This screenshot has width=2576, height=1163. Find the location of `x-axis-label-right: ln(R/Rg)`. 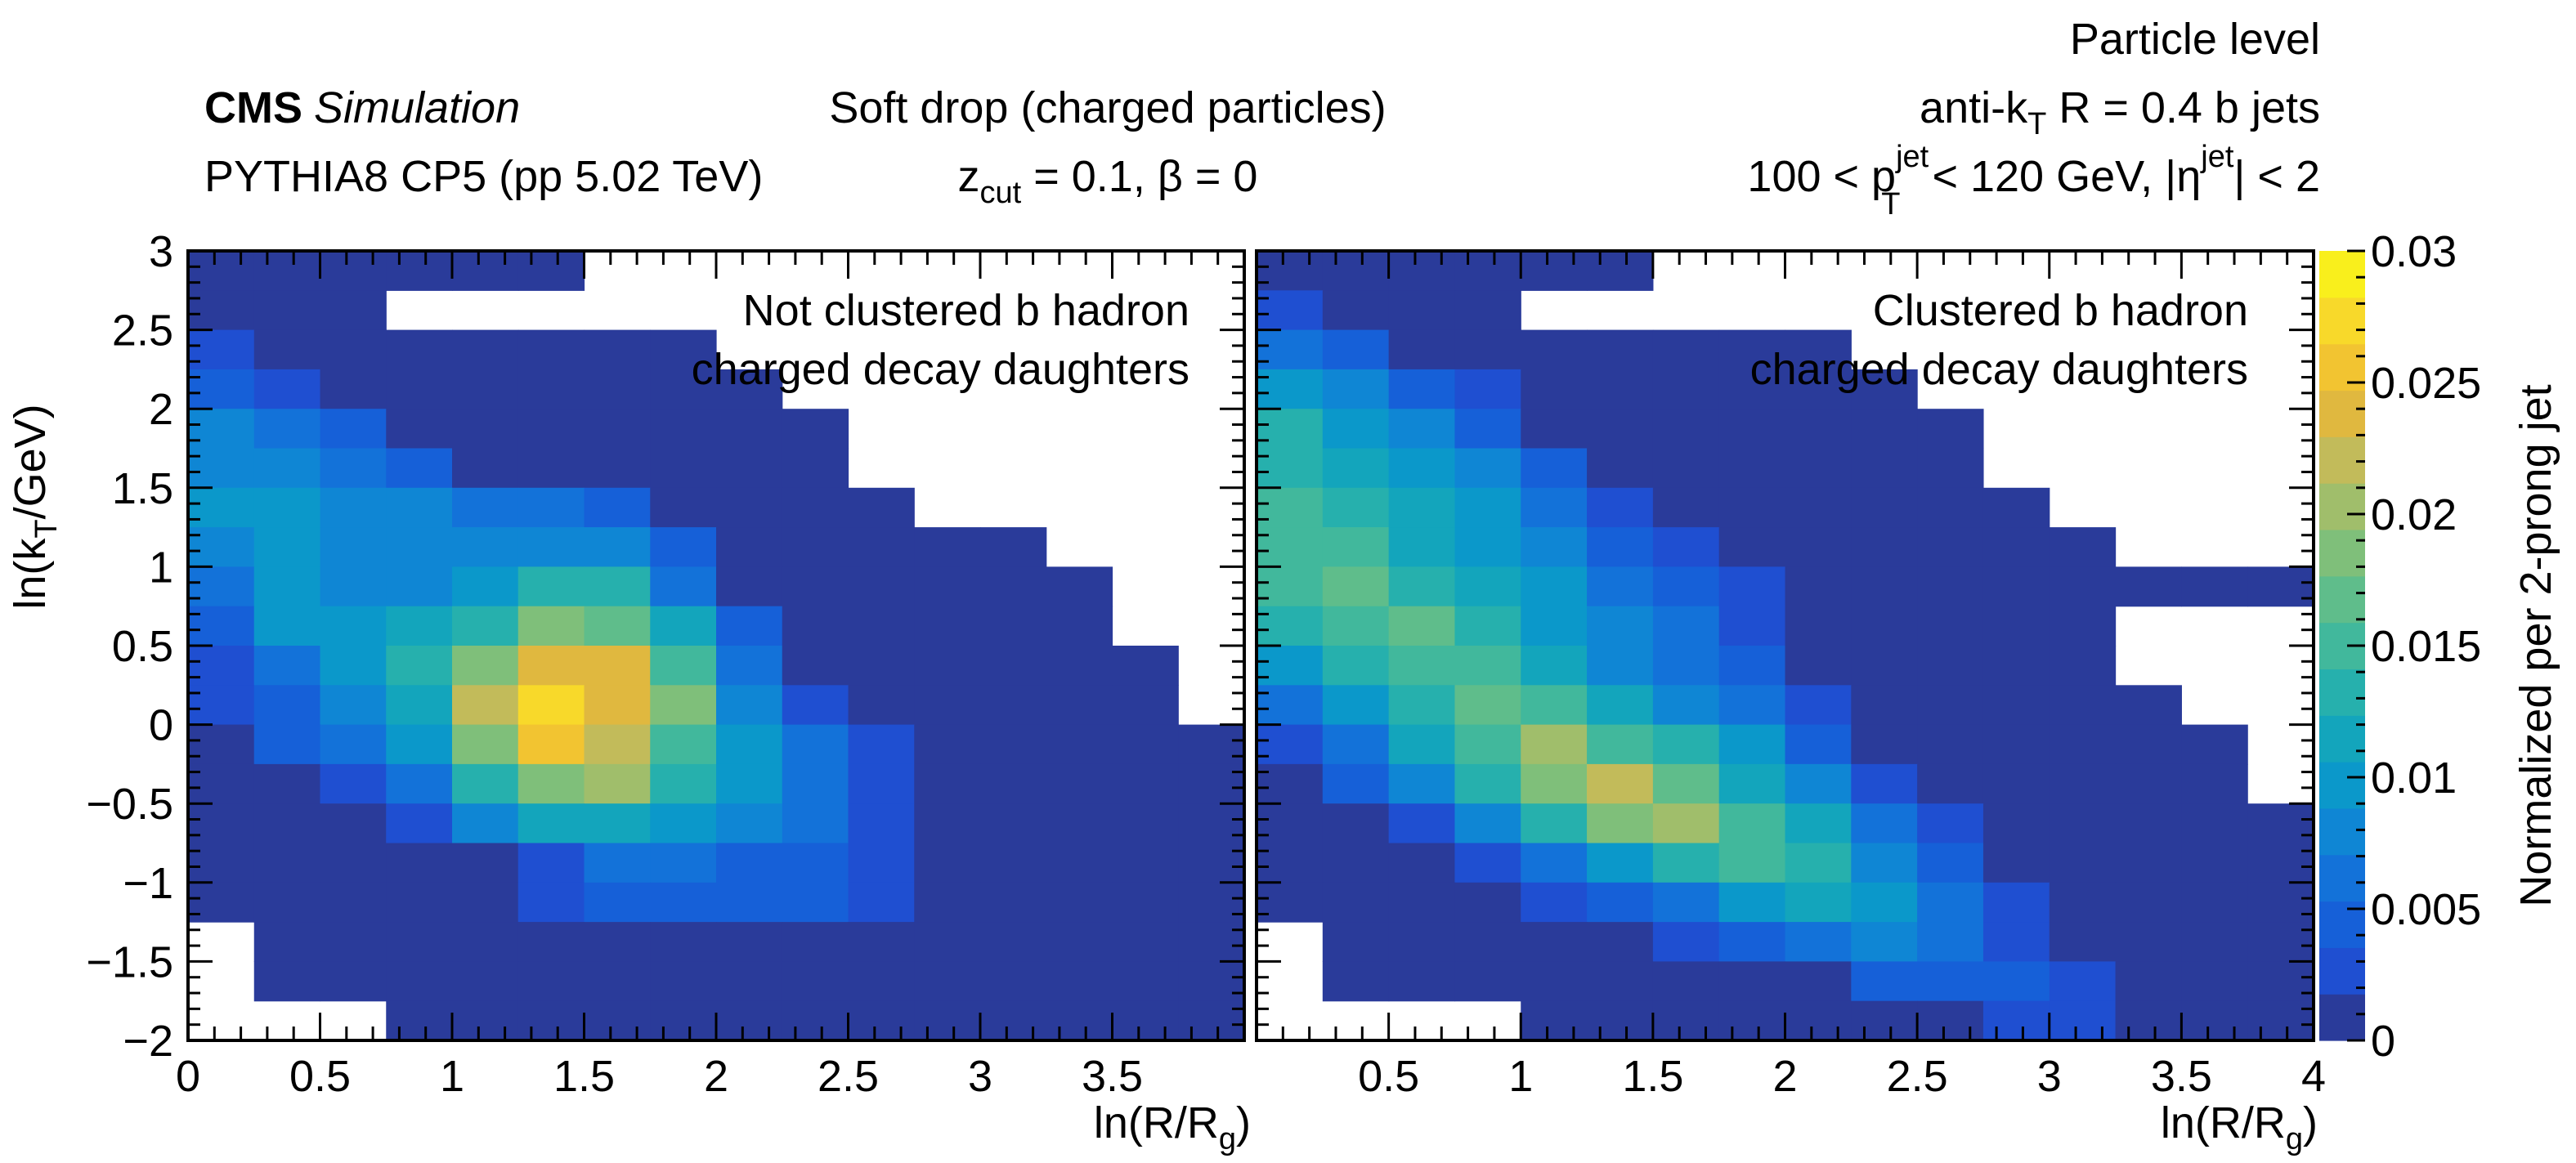

x-axis-label-right: ln(R/Rg) is located at coordinates (2239, 1127).